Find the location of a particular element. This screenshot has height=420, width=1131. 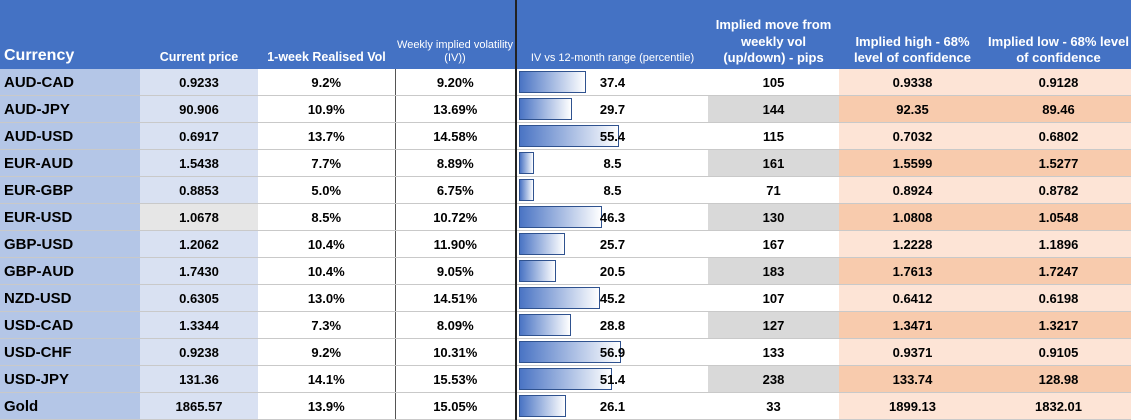

percentile-value: 55.4 is located at coordinates (612, 136).